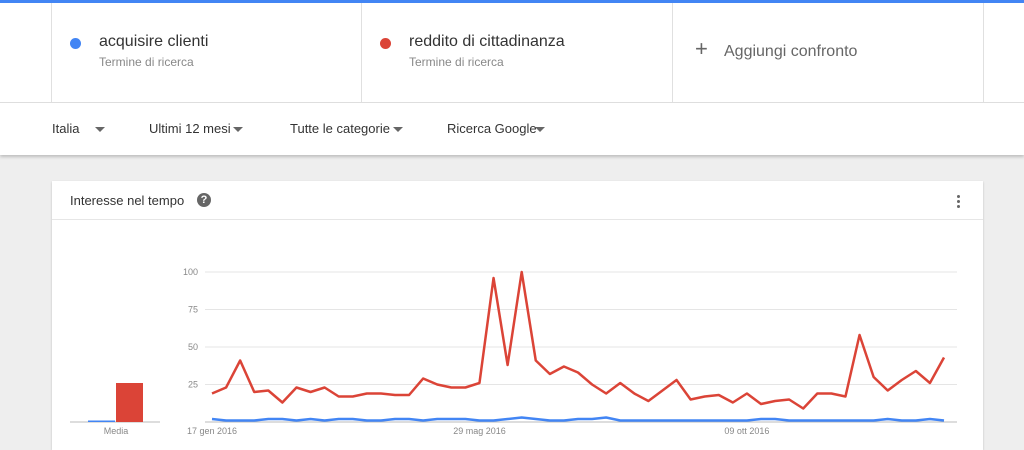  Describe the element at coordinates (479, 431) in the screenshot. I see `x-tick-label: 29 mag 2016` at that location.